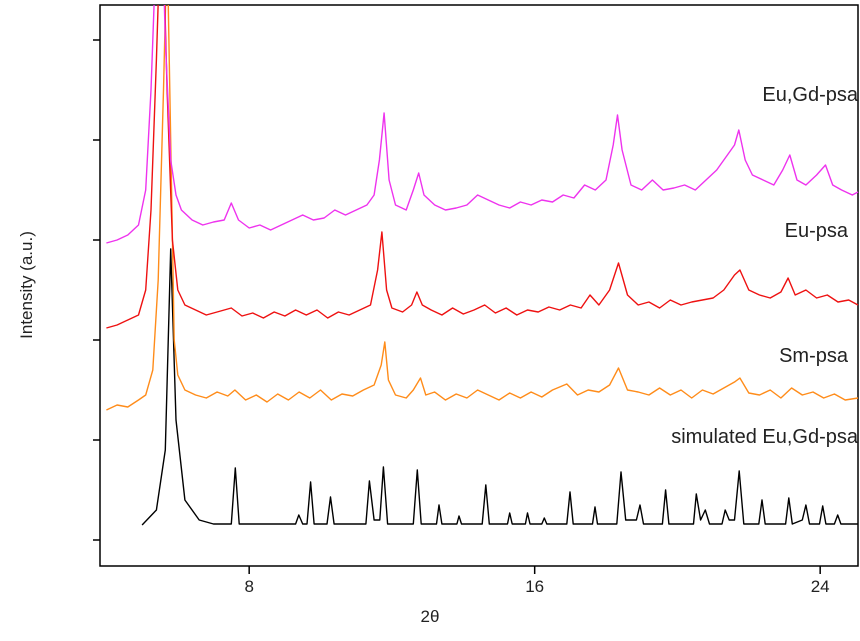  What do you see at coordinates (26, 285) in the screenshot?
I see `y-axis-label: Intensity (a.u.)` at bounding box center [26, 285].